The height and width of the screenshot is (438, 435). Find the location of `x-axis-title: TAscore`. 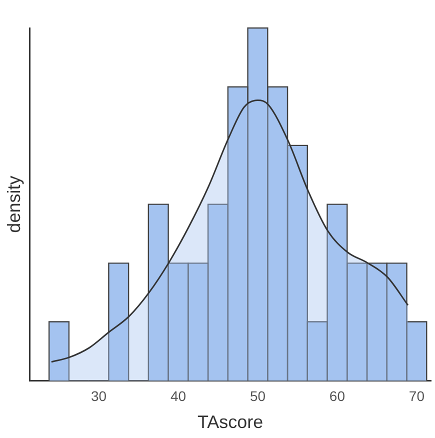

x-axis-title: TAscore is located at coordinates (230, 422).